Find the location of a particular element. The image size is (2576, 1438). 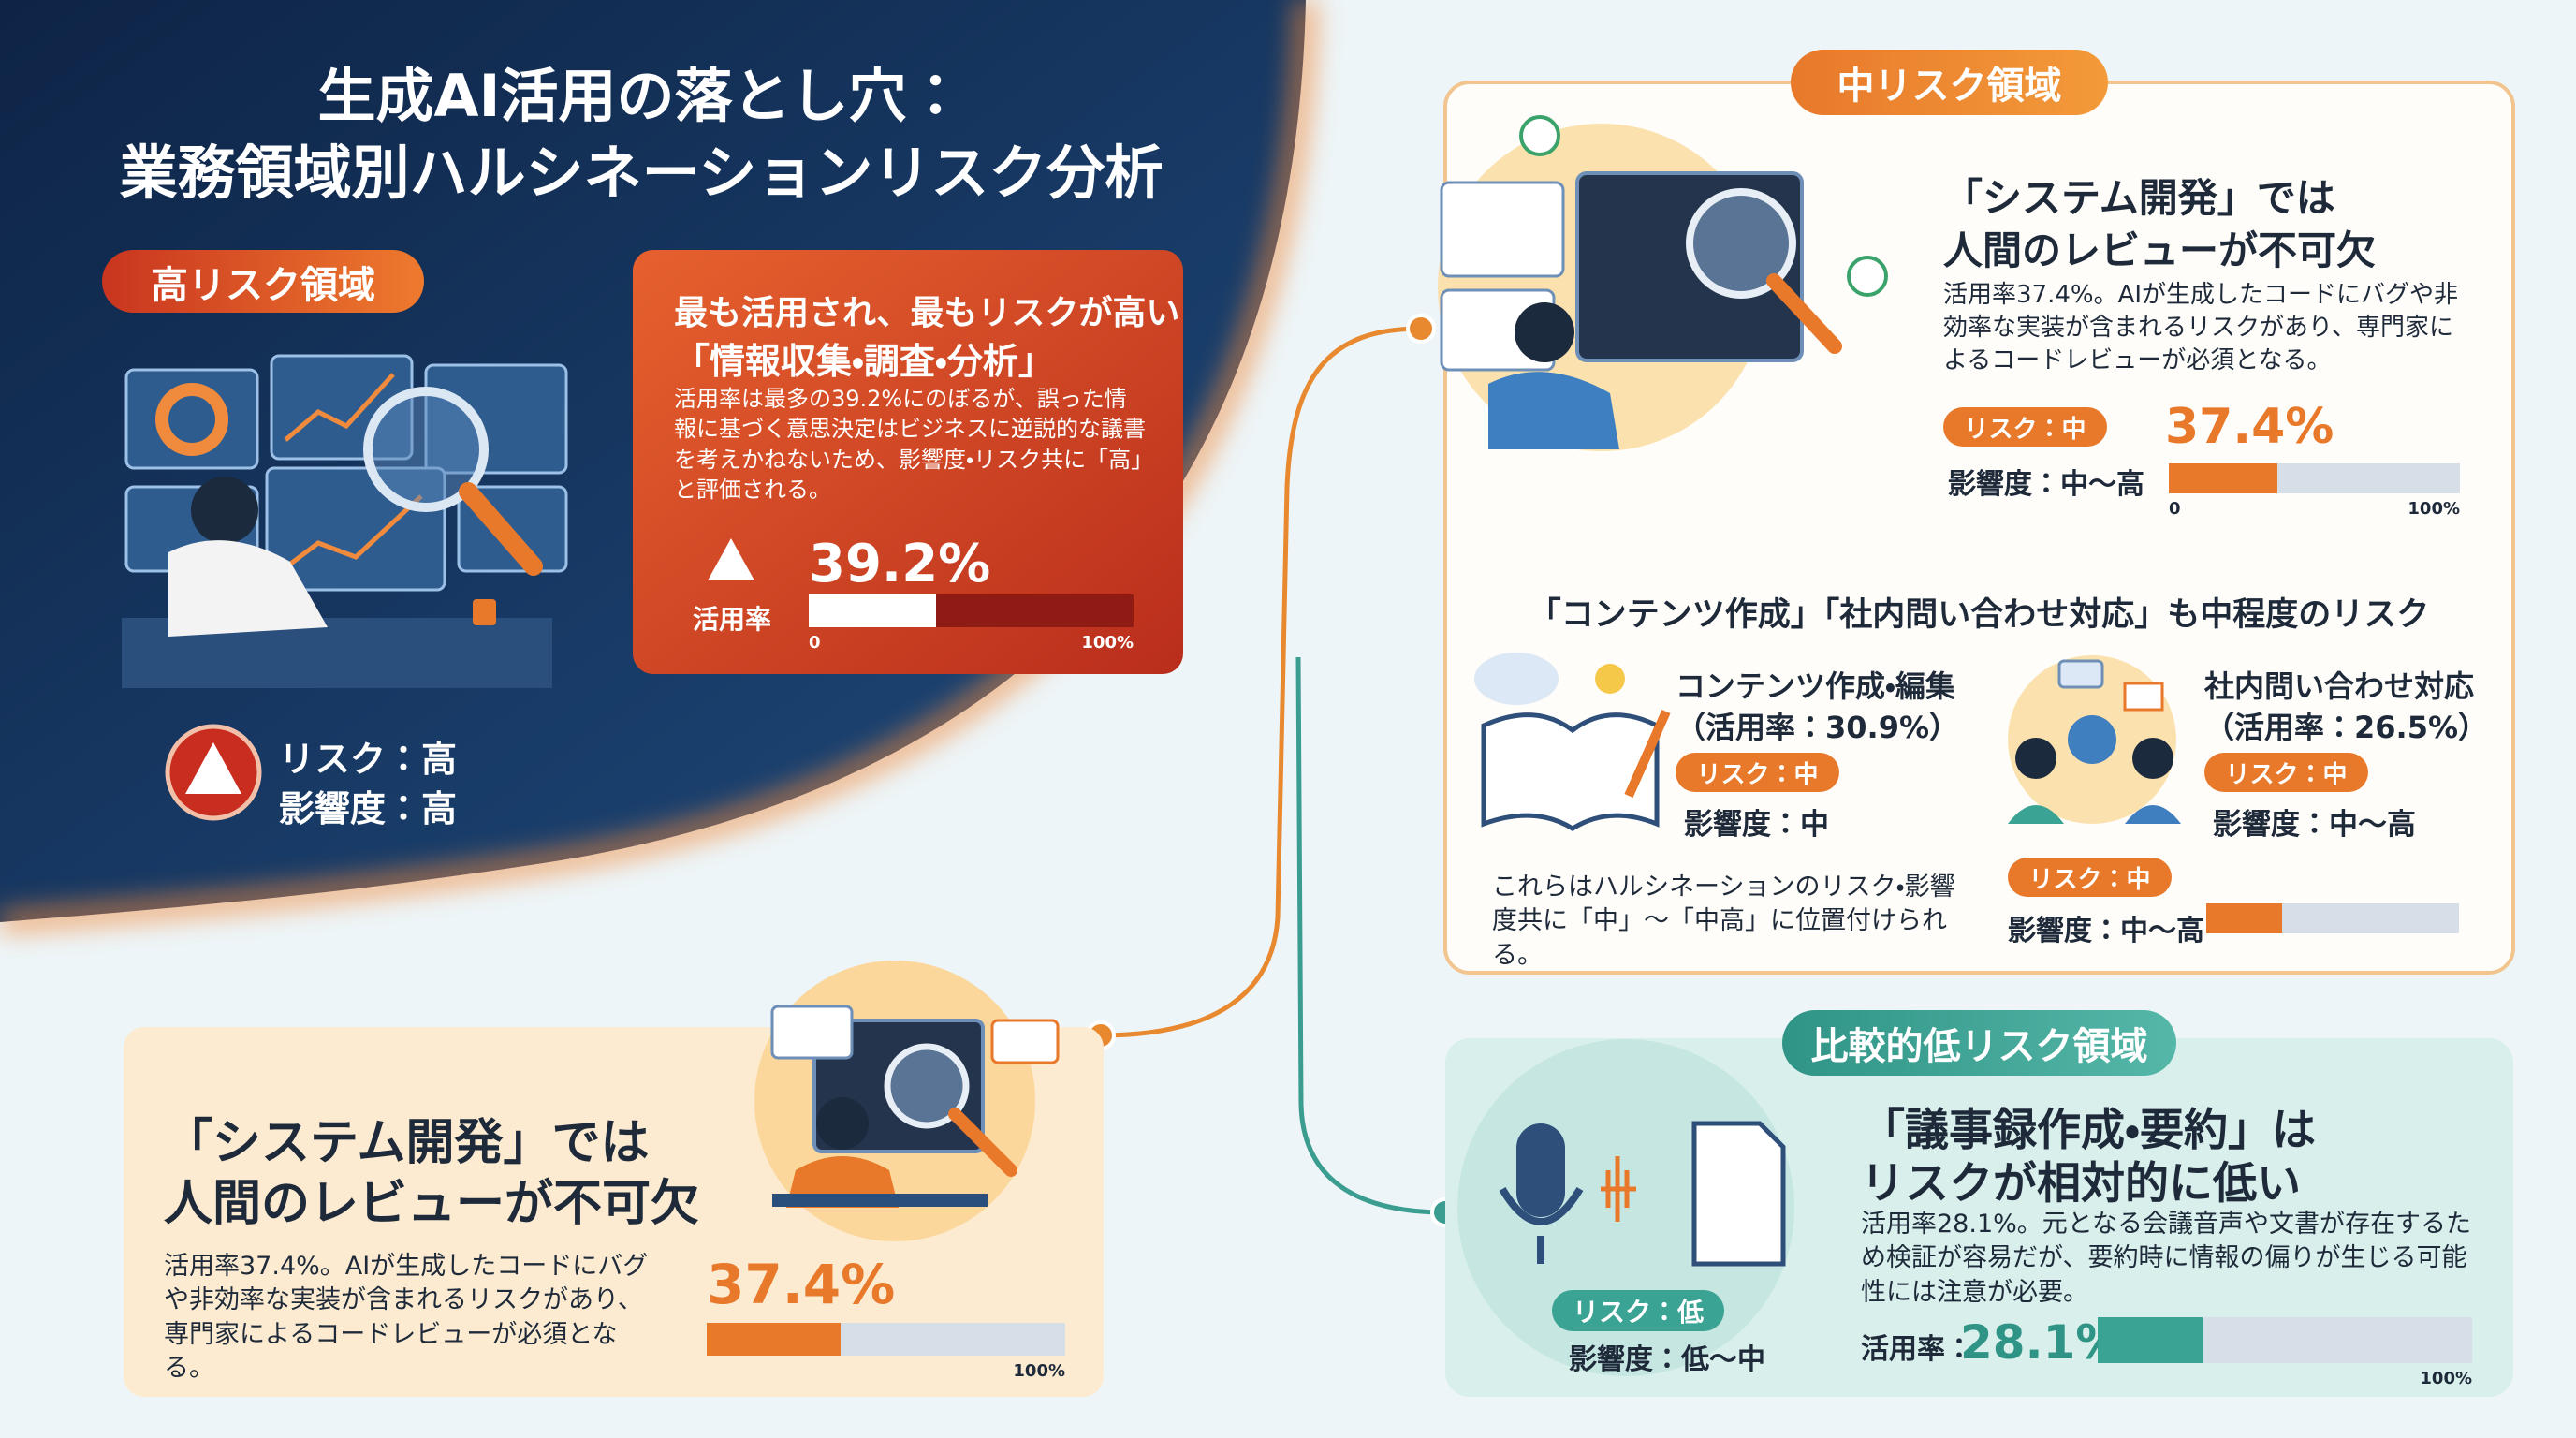

impact-level: 影響度：中 is located at coordinates (1756, 825).